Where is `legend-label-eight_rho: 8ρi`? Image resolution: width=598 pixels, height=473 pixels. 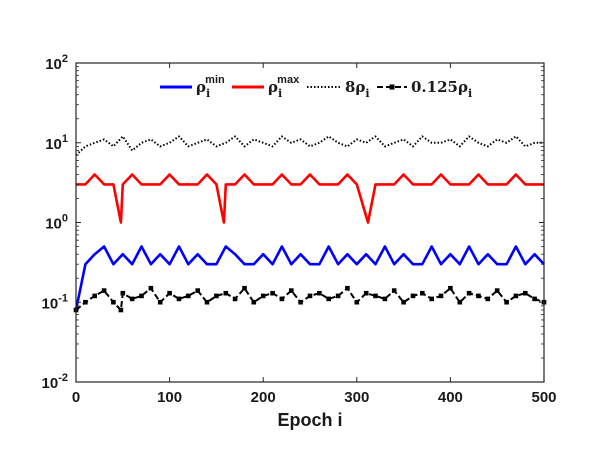 legend-label-eight_rho: 8ρi is located at coordinates (357, 89).